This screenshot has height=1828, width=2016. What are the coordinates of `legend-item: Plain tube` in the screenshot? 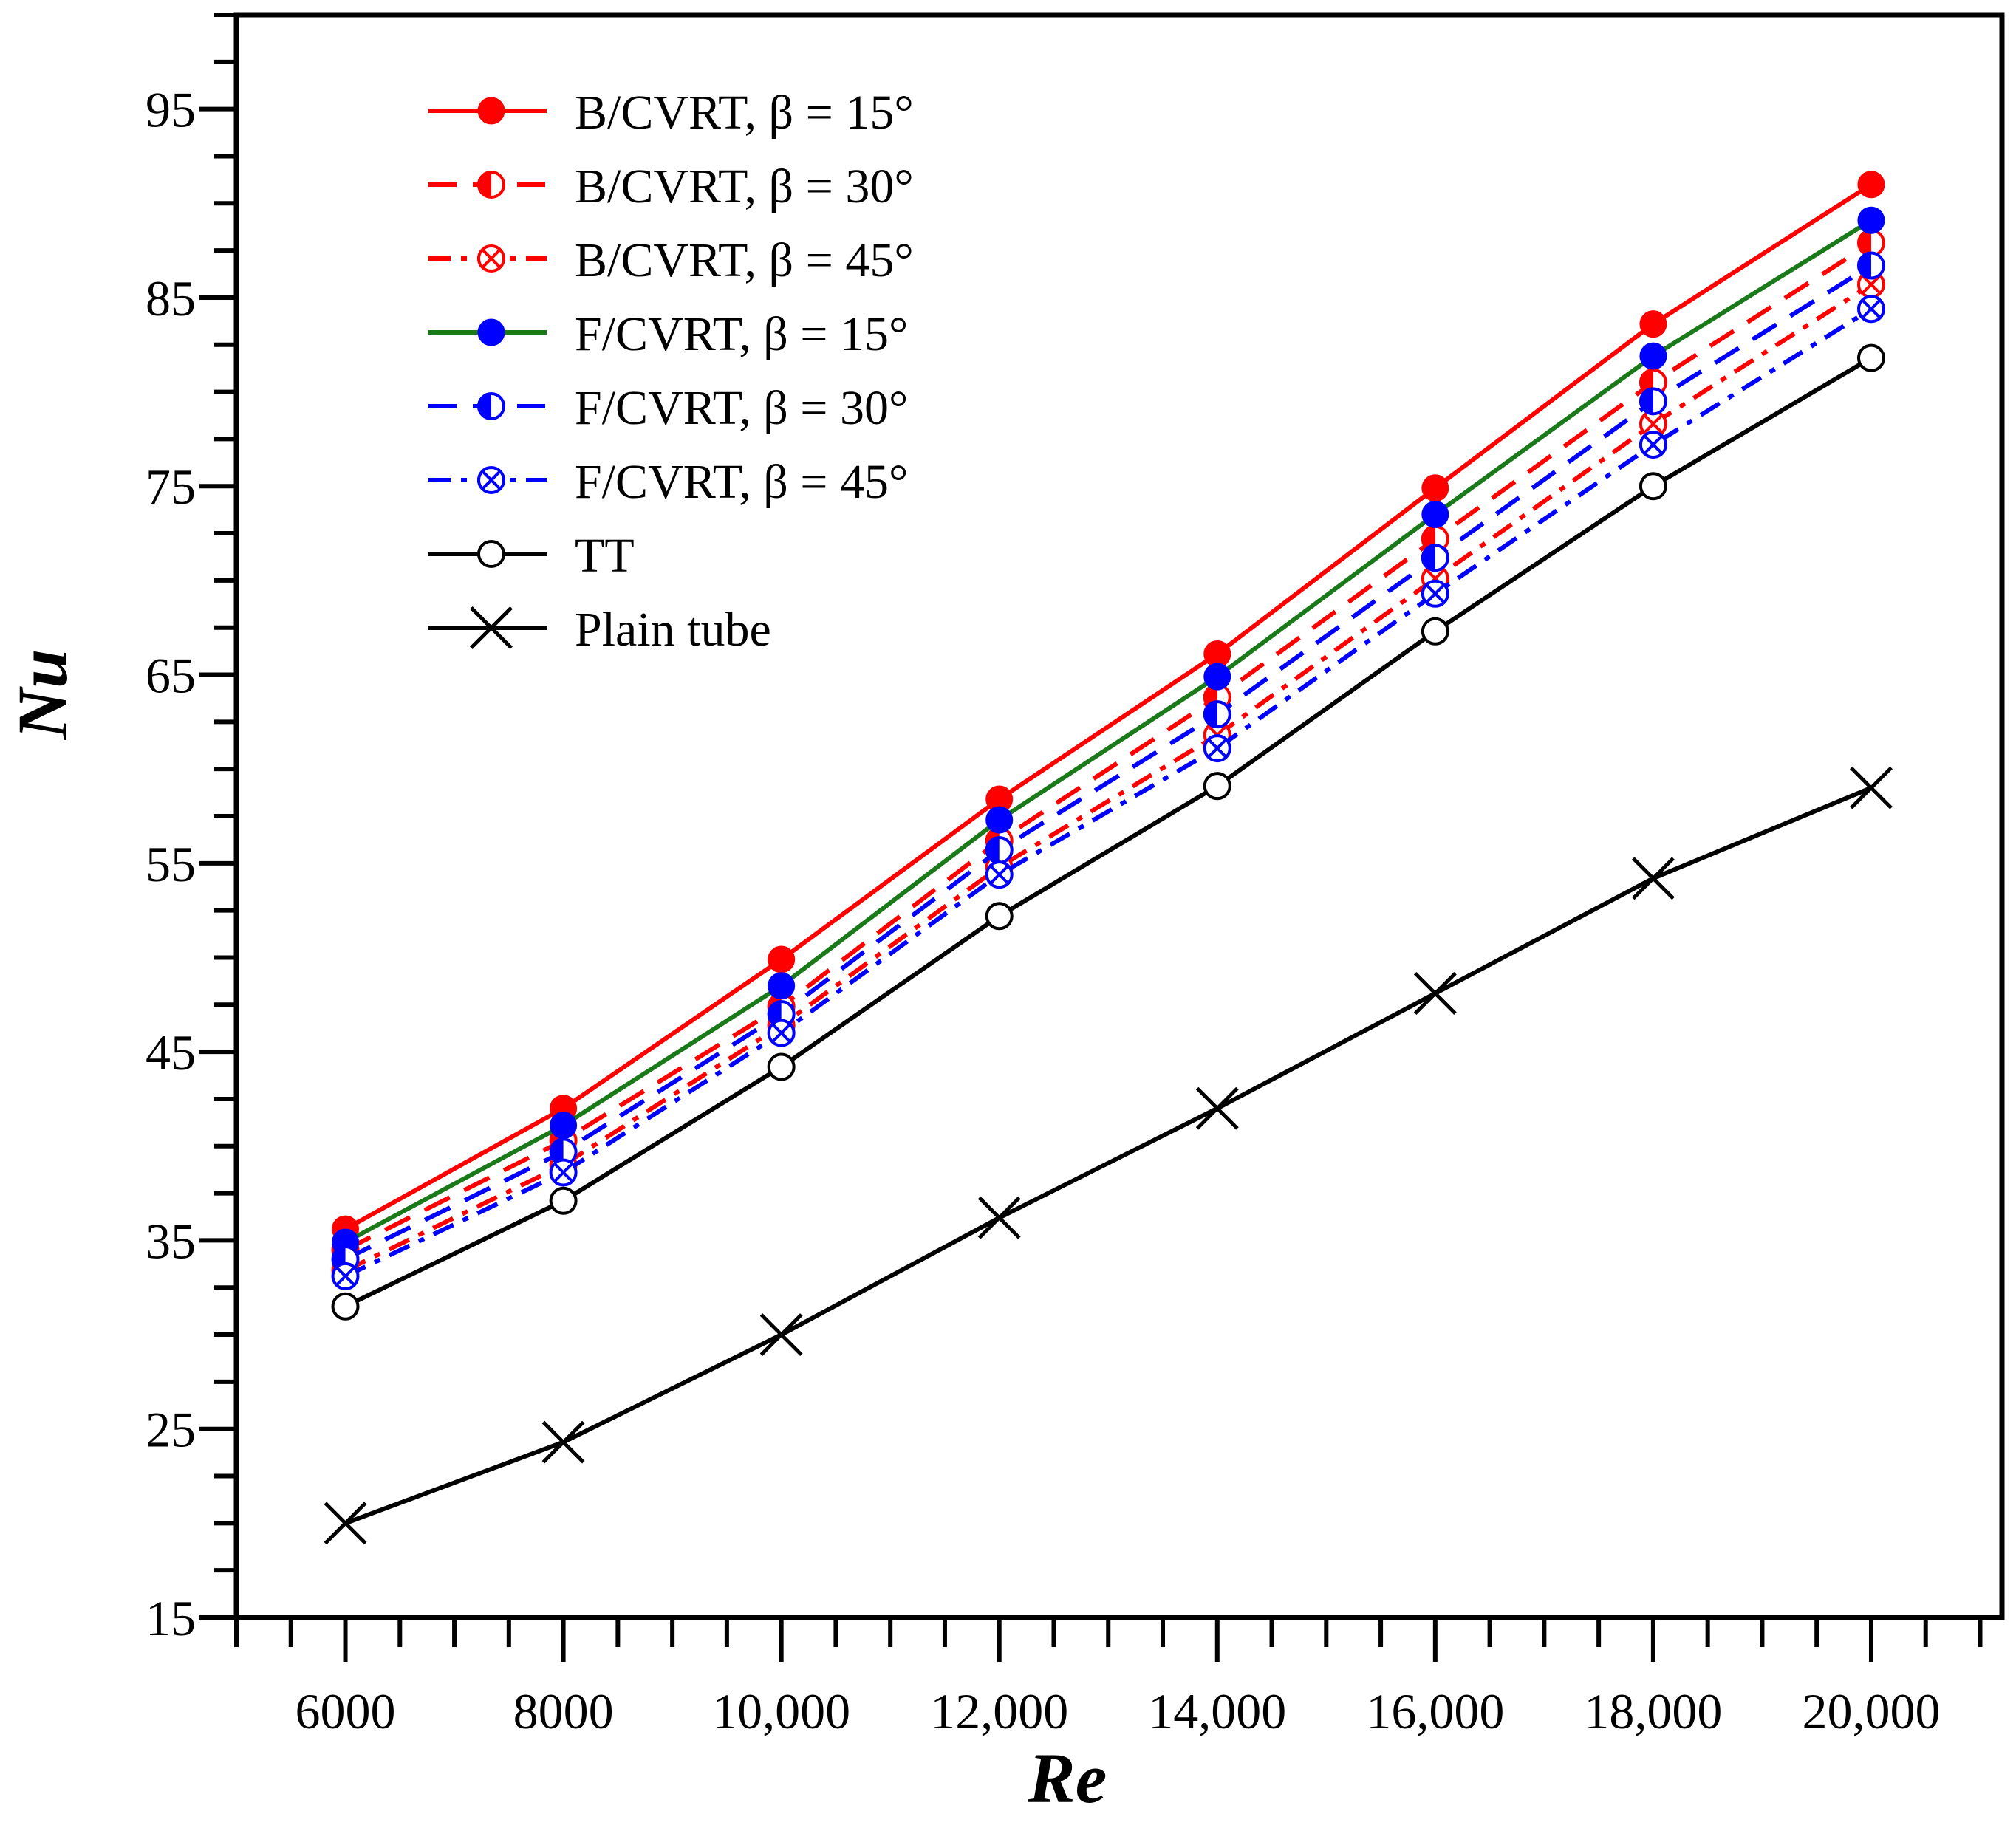 It's located at (599, 630).